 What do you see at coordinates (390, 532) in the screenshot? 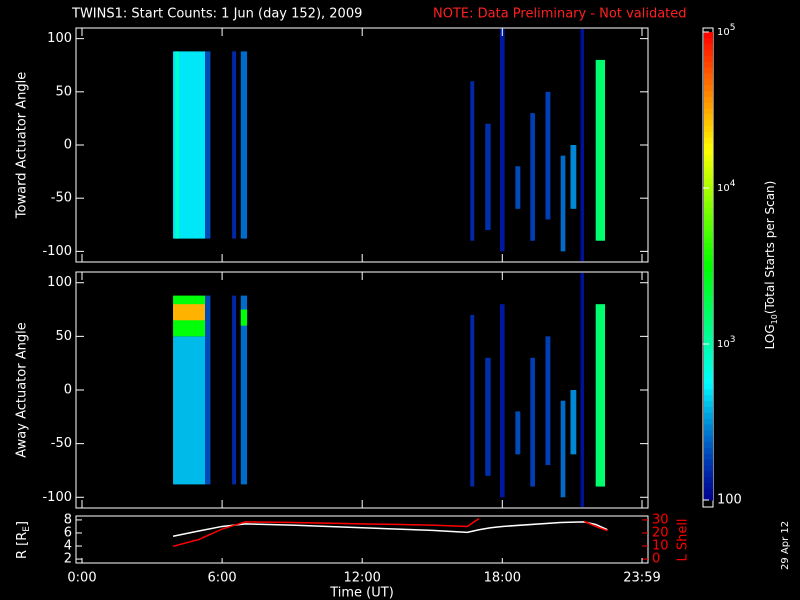
I see `series-line` at bounding box center [390, 532].